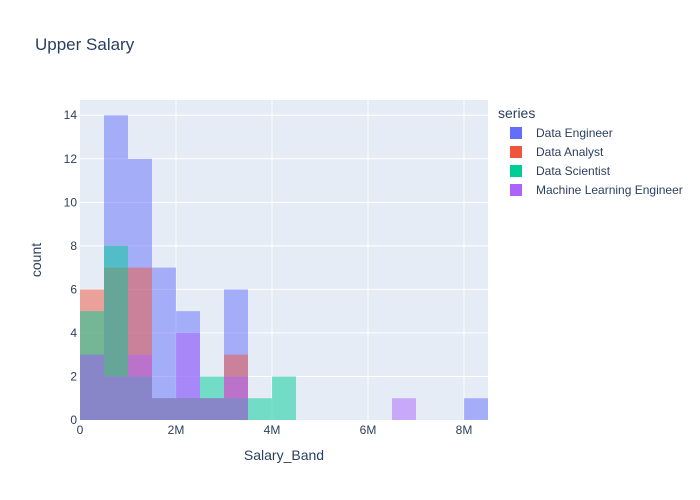  I want to click on y-tick-label: 8, so click(73, 246).